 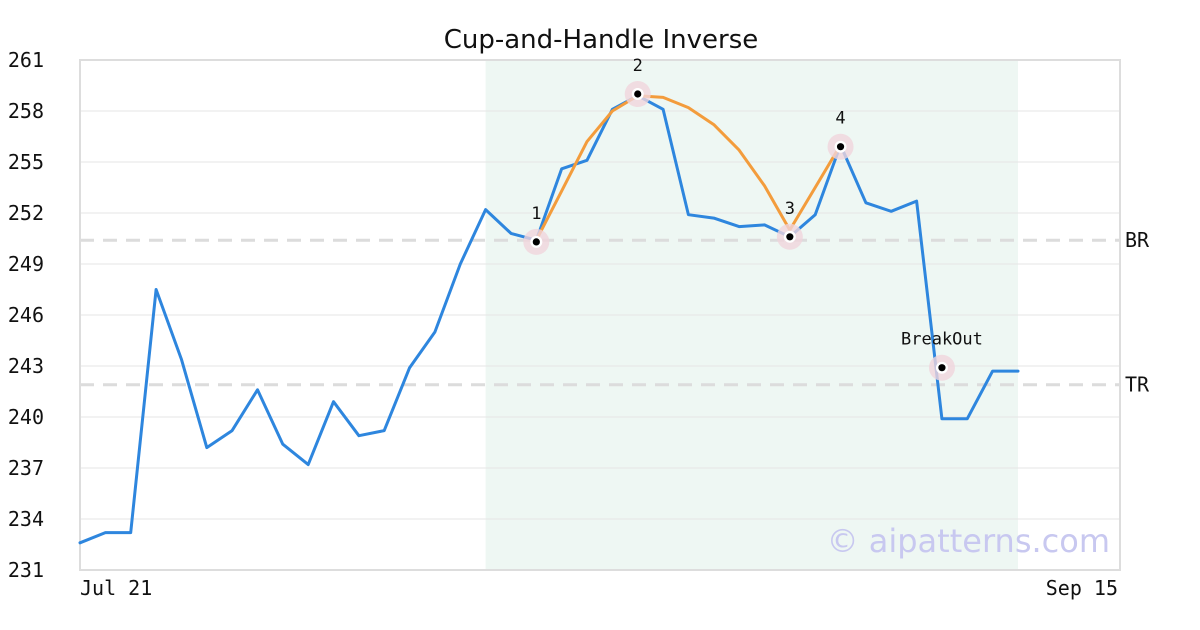 What do you see at coordinates (968, 541) in the screenshot?
I see `watermark-text: © aipatterns.com` at bounding box center [968, 541].